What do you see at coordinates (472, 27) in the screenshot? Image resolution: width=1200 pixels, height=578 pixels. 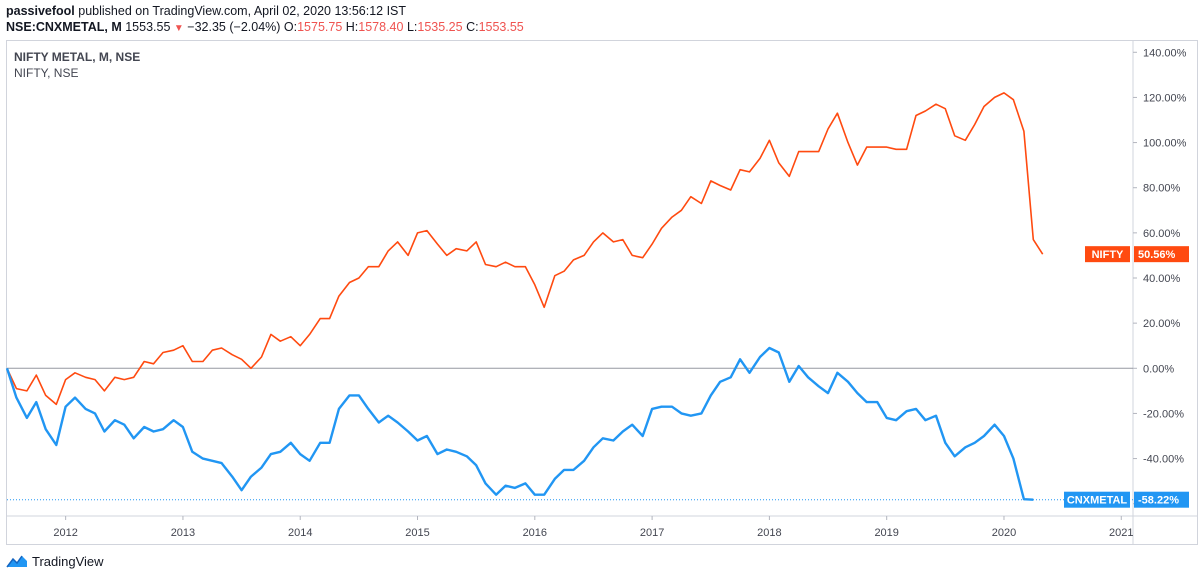 I see `close-label: C:` at bounding box center [472, 27].